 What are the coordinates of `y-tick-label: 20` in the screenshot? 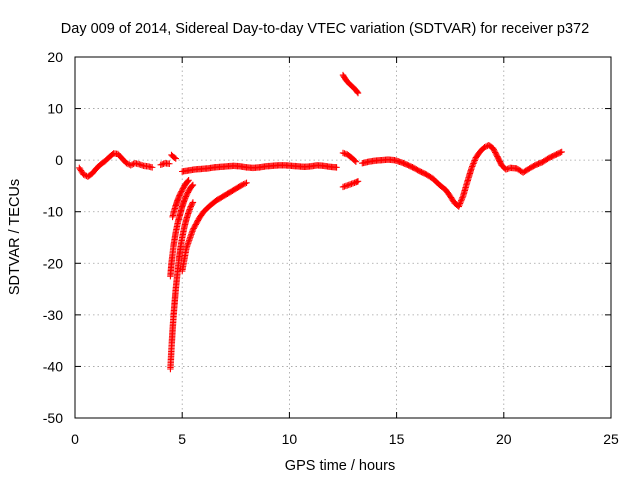 It's located at (55, 57).